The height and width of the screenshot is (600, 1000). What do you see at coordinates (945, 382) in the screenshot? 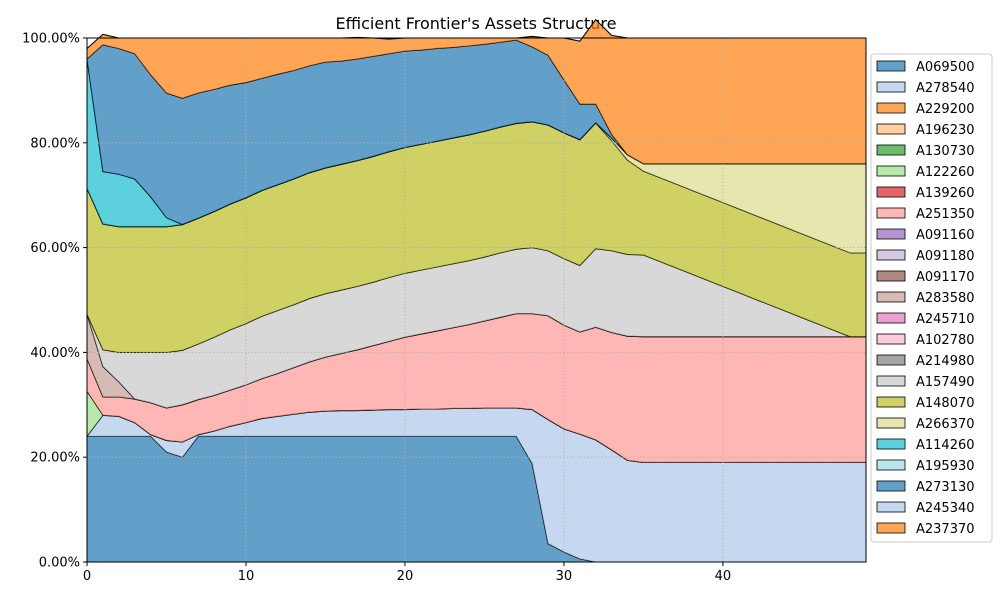
I see `legend-label-a157490: A157490` at bounding box center [945, 382].